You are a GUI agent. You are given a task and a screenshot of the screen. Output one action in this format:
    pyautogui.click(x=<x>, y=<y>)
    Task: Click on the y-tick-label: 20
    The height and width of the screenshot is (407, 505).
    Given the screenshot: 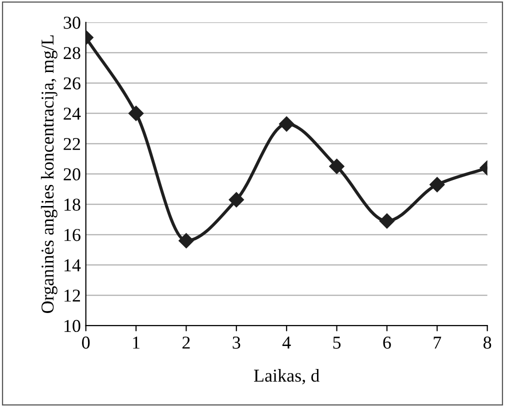 What is the action you would take?
    pyautogui.click(x=72, y=174)
    